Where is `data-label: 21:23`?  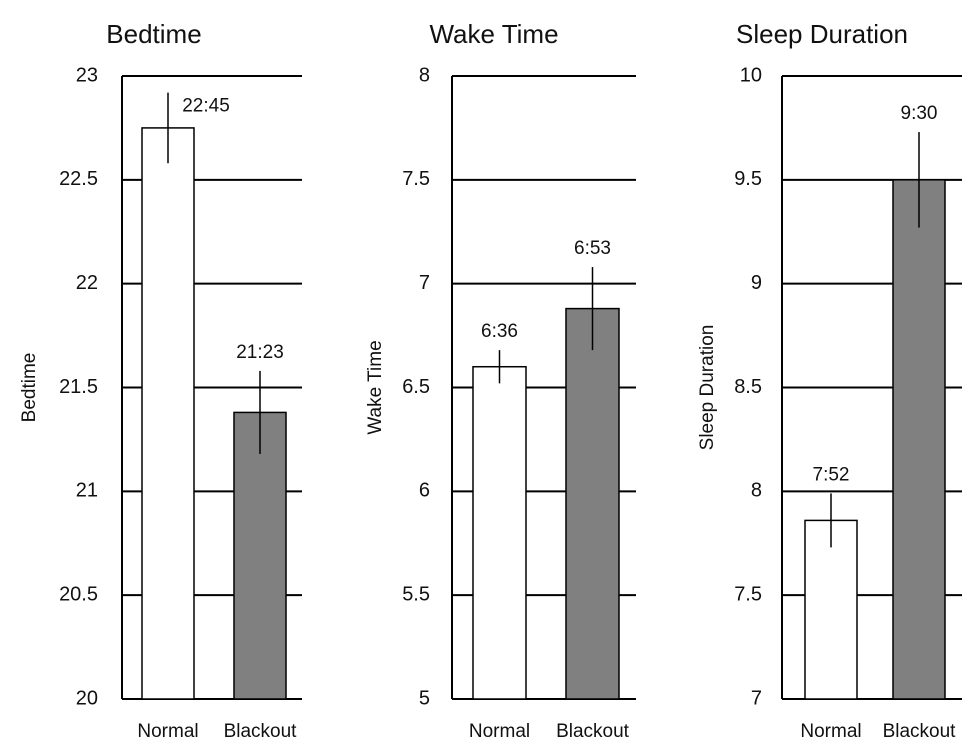 data-label: 21:23 is located at coordinates (260, 352).